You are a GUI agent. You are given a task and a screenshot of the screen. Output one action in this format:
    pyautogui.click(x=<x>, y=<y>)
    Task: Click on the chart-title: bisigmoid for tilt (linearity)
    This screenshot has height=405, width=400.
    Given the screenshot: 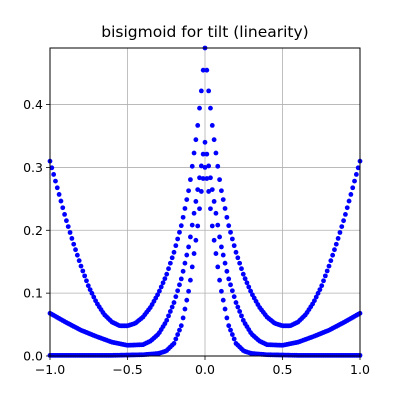 What is the action you would take?
    pyautogui.click(x=205, y=32)
    